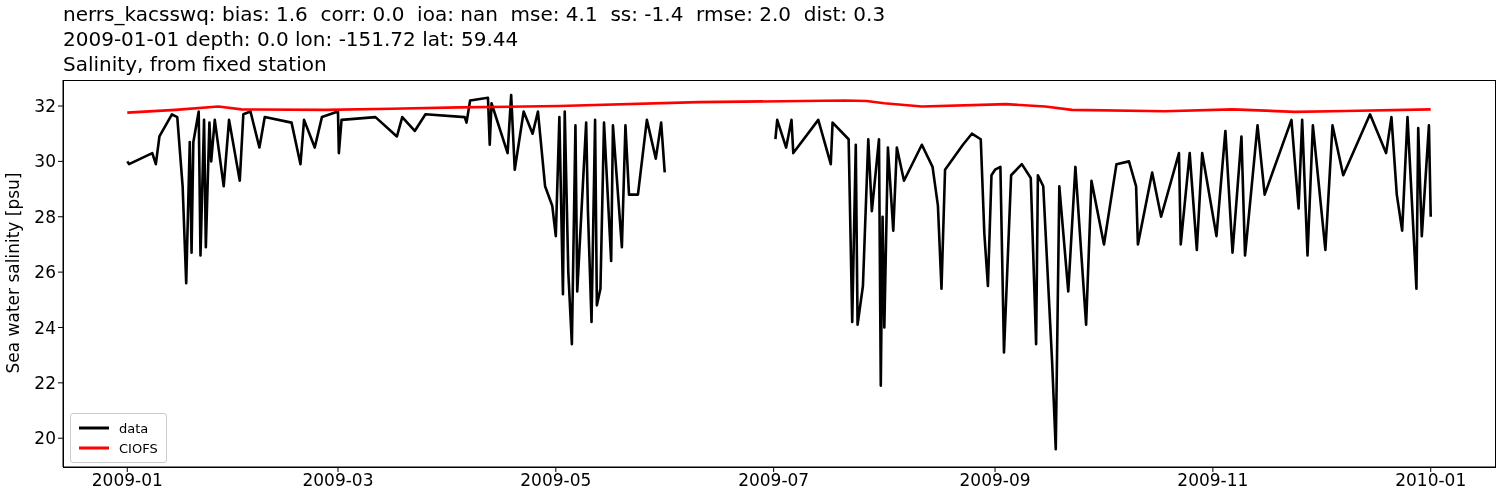 The height and width of the screenshot is (500, 1500). Describe the element at coordinates (338, 480) in the screenshot. I see `x-tick-label: 2009-03` at that location.